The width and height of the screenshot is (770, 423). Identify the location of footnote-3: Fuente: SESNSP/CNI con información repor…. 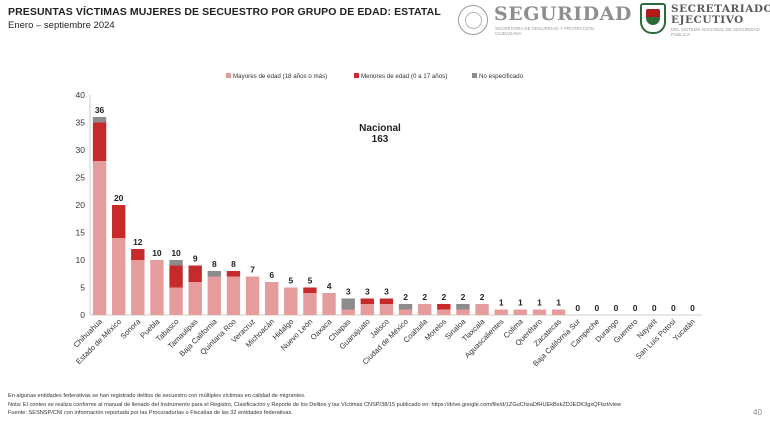
(150, 413).